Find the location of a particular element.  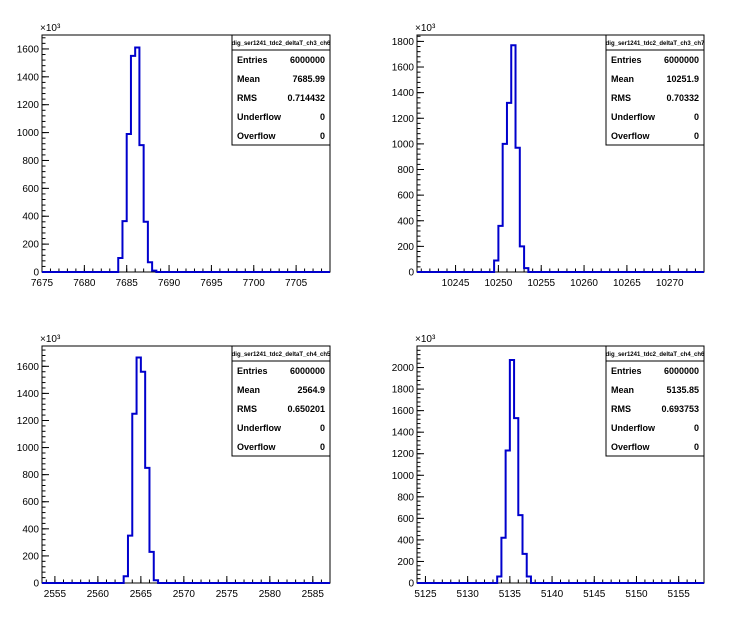

stats-value: 0.693753 is located at coordinates (680, 409).